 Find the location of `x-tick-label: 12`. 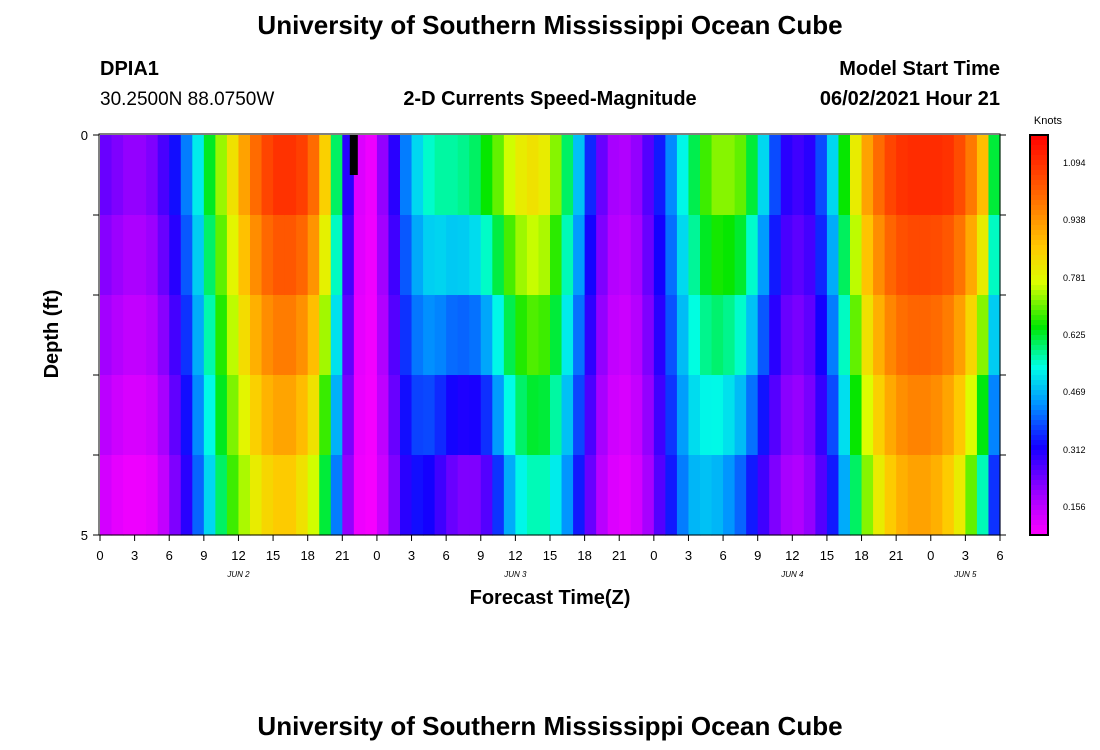

x-tick-label: 12 is located at coordinates (515, 555).